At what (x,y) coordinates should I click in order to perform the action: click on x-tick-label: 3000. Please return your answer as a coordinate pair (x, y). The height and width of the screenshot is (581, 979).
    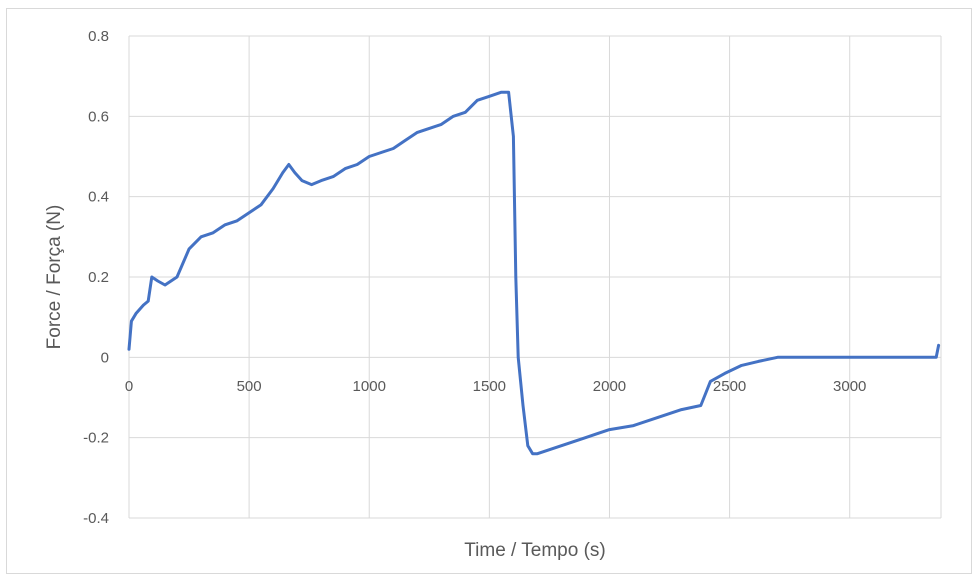
    Looking at the image, I should click on (849, 386).